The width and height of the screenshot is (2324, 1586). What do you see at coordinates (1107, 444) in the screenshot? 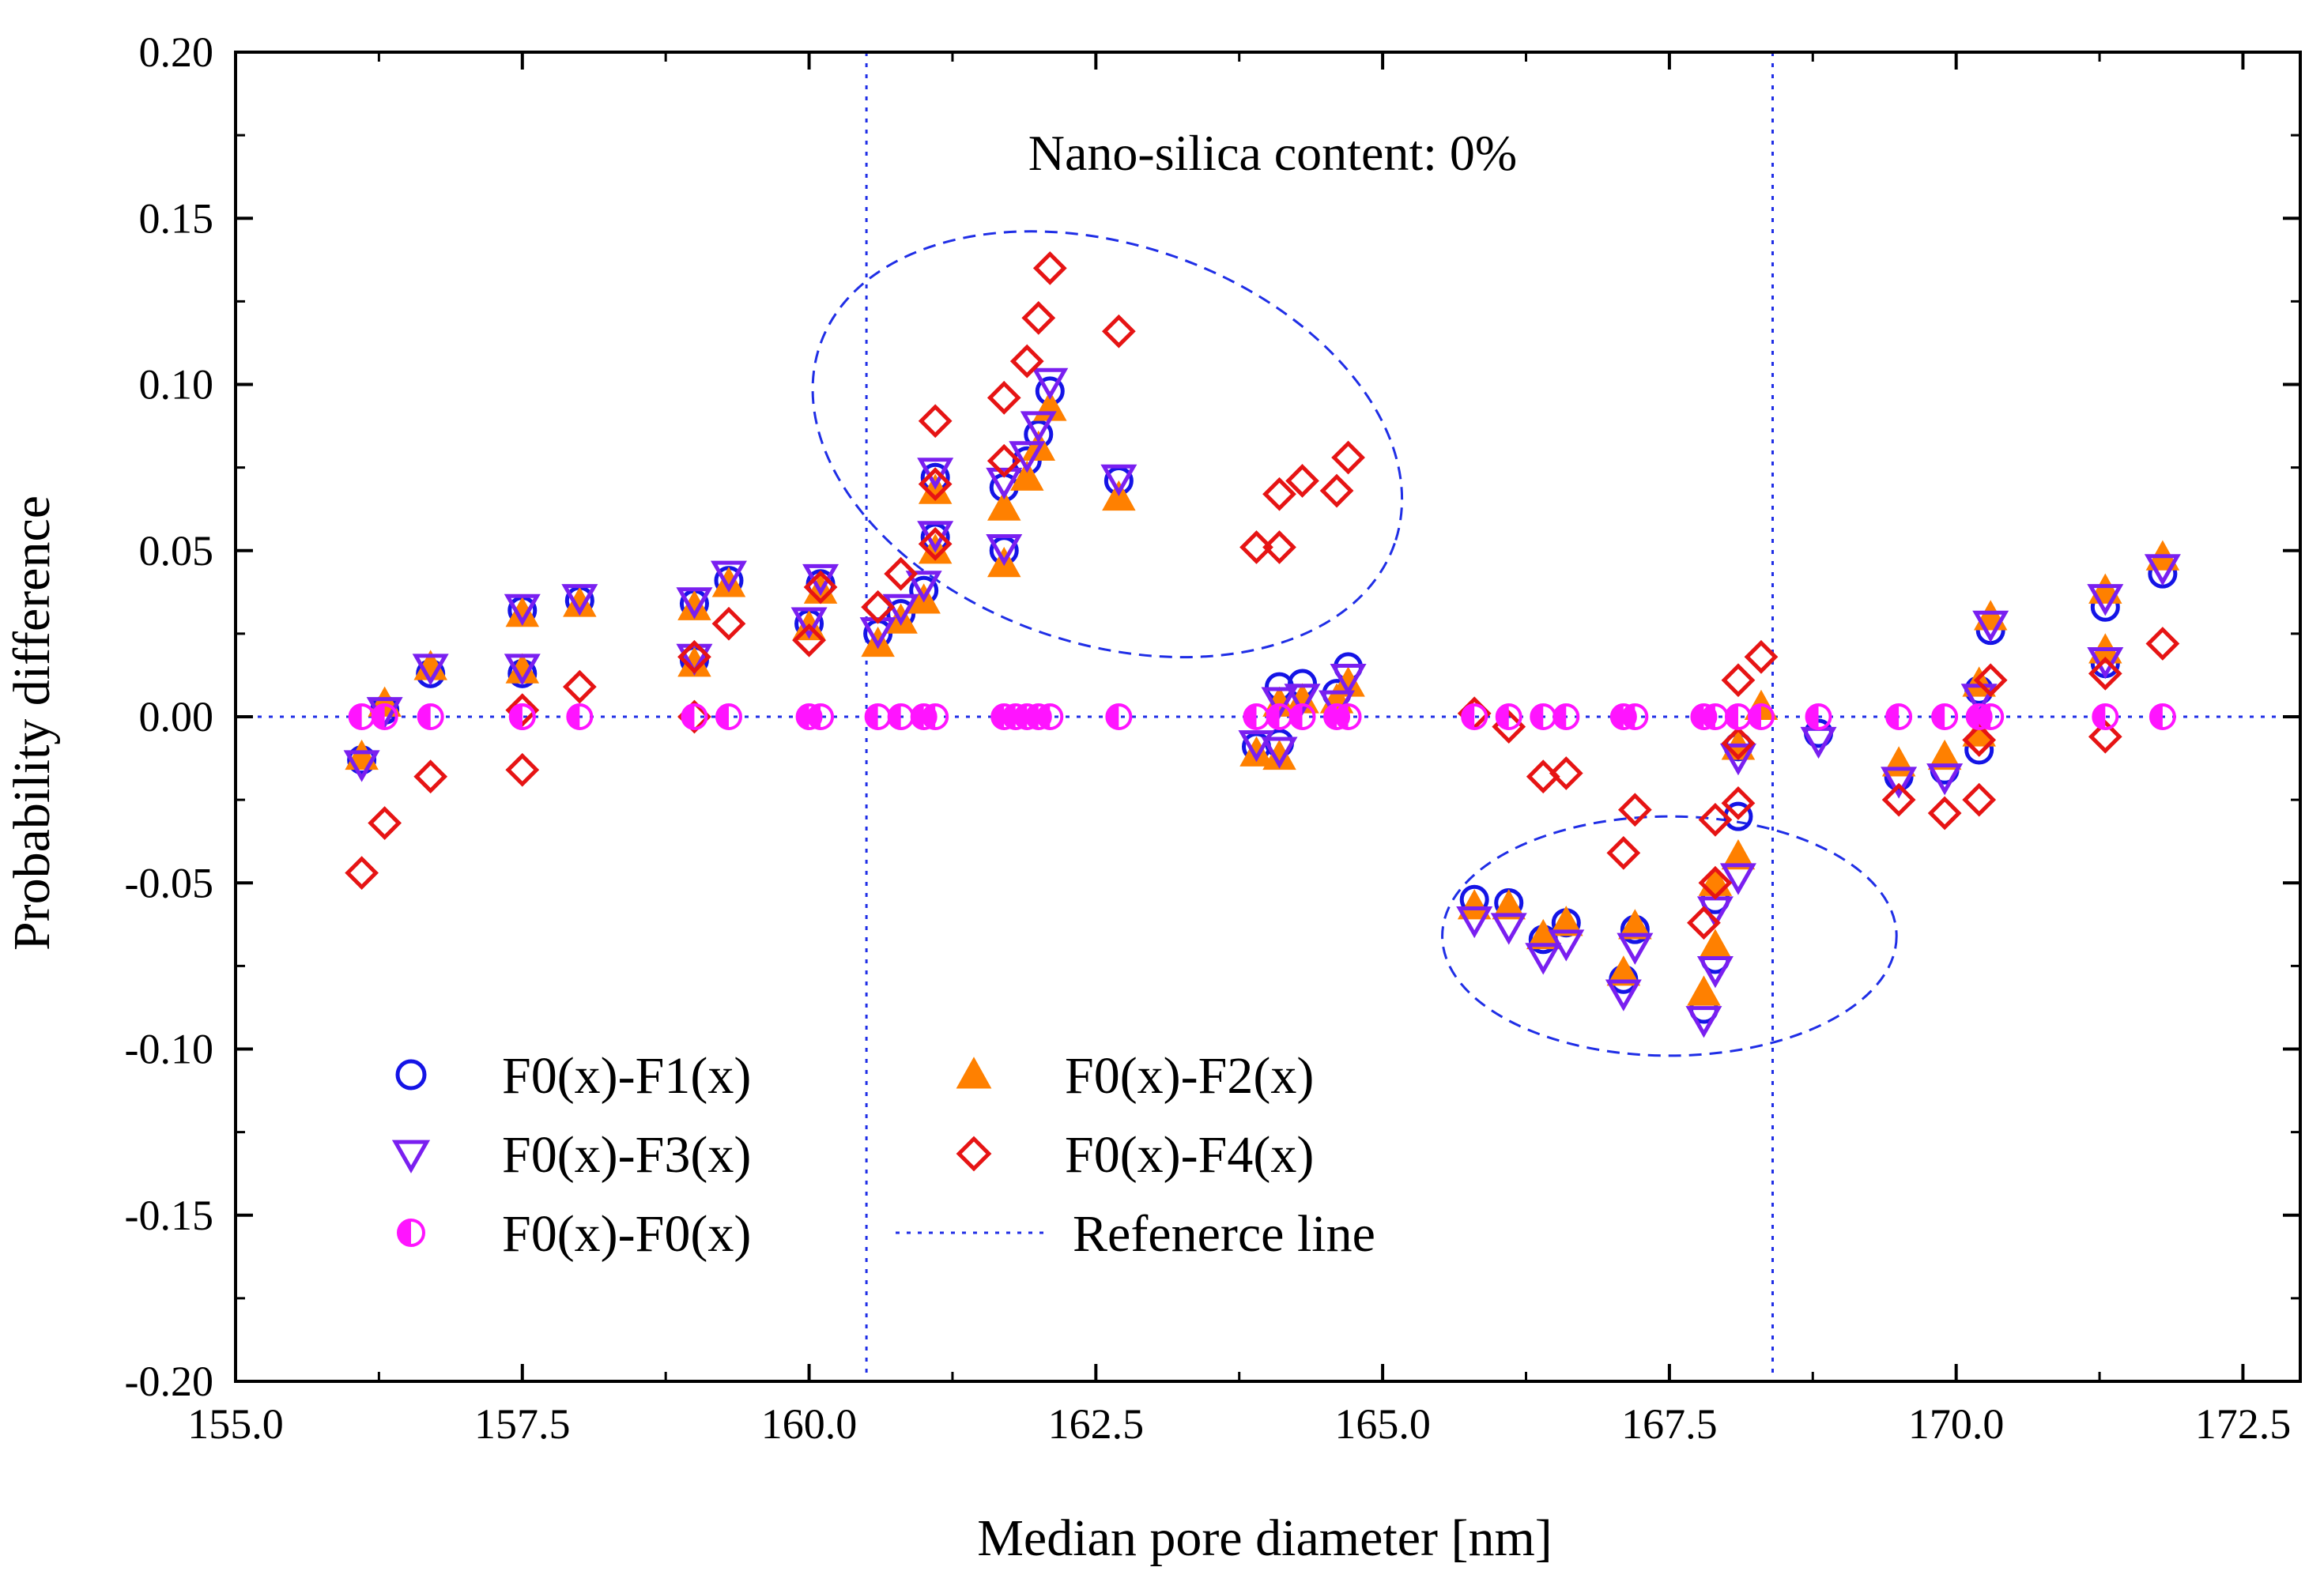
I see `upper-cluster-ellipse` at bounding box center [1107, 444].